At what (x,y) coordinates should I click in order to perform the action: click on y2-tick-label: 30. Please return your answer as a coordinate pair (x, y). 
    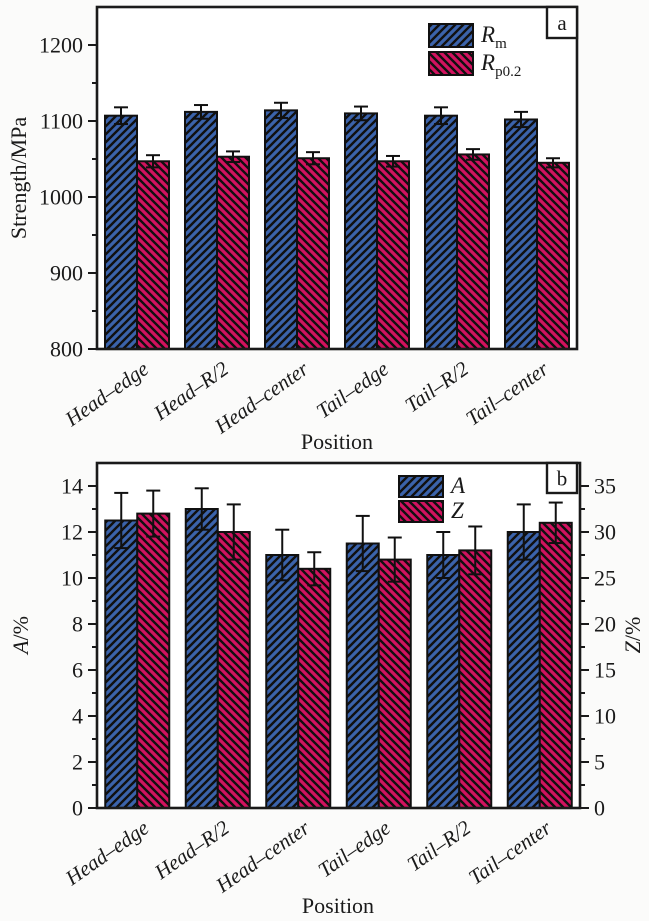
    Looking at the image, I should click on (605, 532).